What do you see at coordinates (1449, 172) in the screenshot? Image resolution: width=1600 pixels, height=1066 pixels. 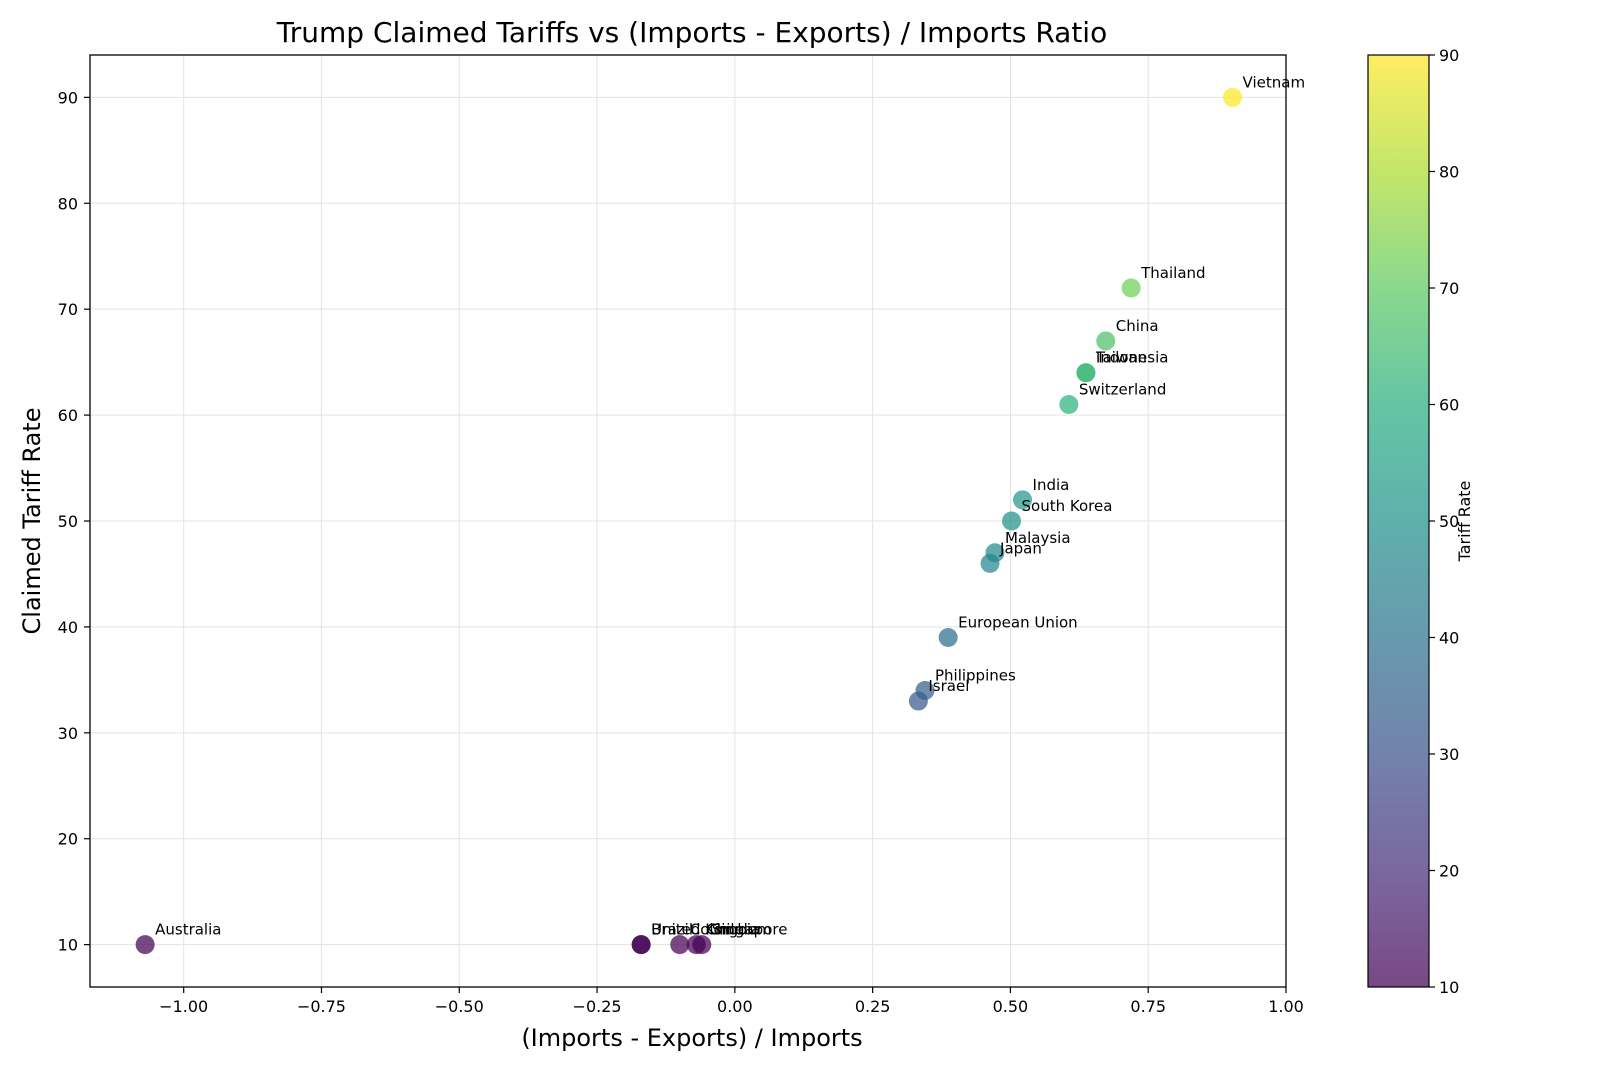 I see `colorbar-tick-label: 80` at bounding box center [1449, 172].